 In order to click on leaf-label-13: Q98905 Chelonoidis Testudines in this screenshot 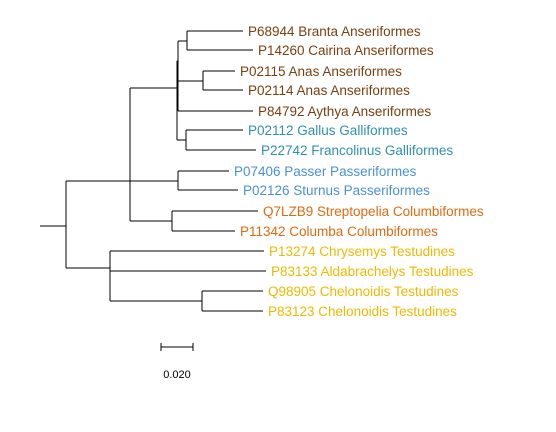, I will do `click(363, 291)`.